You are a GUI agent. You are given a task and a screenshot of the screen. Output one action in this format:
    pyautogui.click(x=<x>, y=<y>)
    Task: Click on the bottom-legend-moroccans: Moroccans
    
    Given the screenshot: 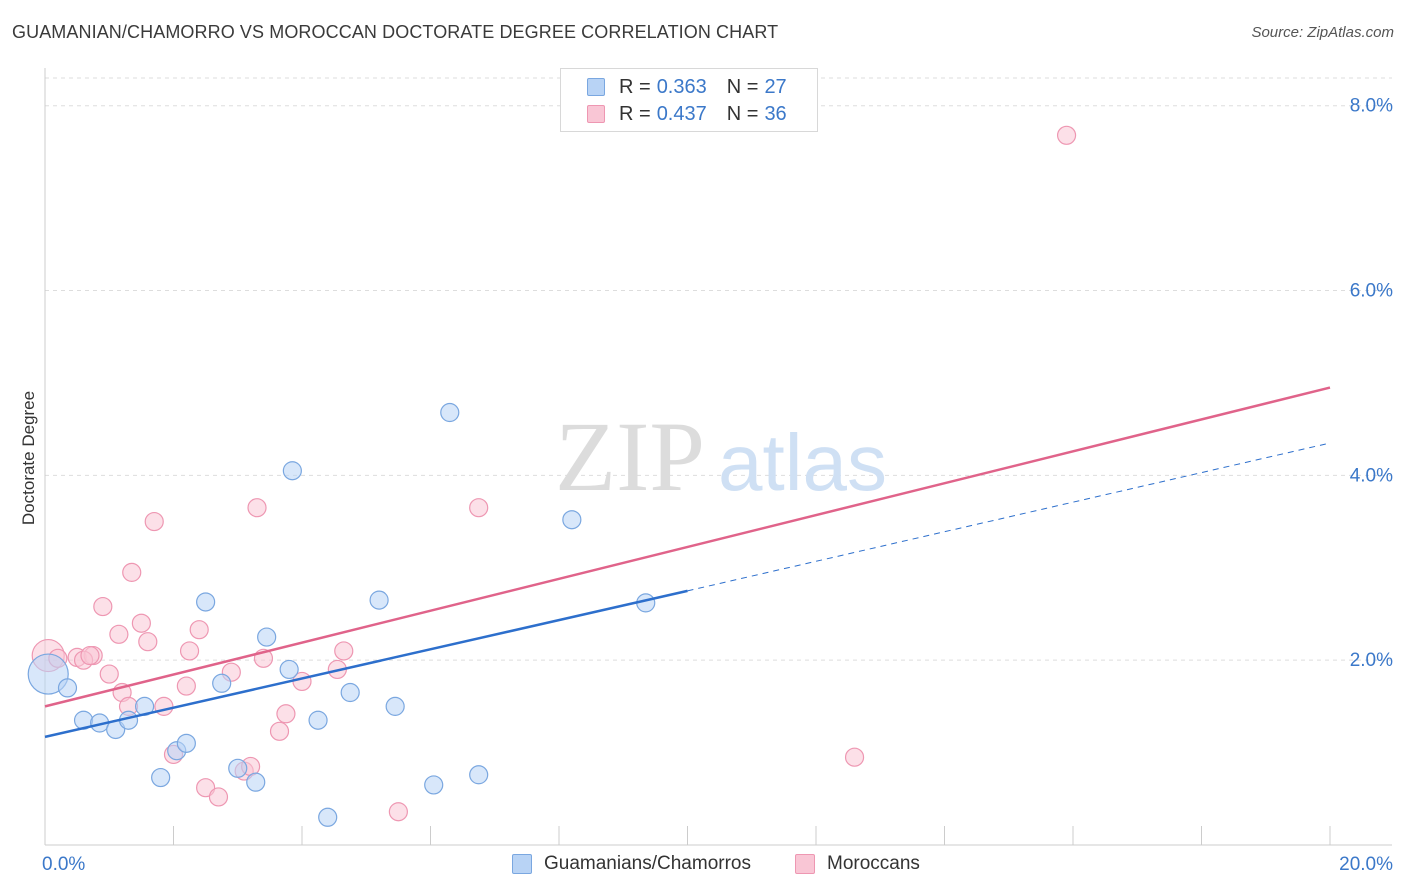 What is the action you would take?
    pyautogui.click(x=857, y=864)
    